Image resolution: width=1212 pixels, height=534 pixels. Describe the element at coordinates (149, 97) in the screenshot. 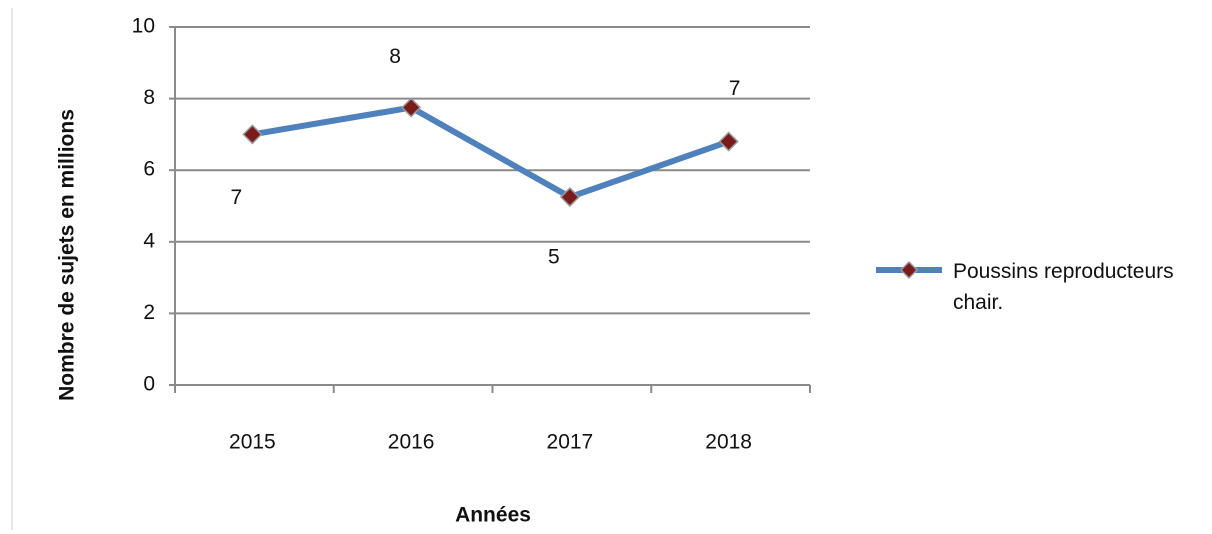

I see `y-tick-label: 8` at that location.